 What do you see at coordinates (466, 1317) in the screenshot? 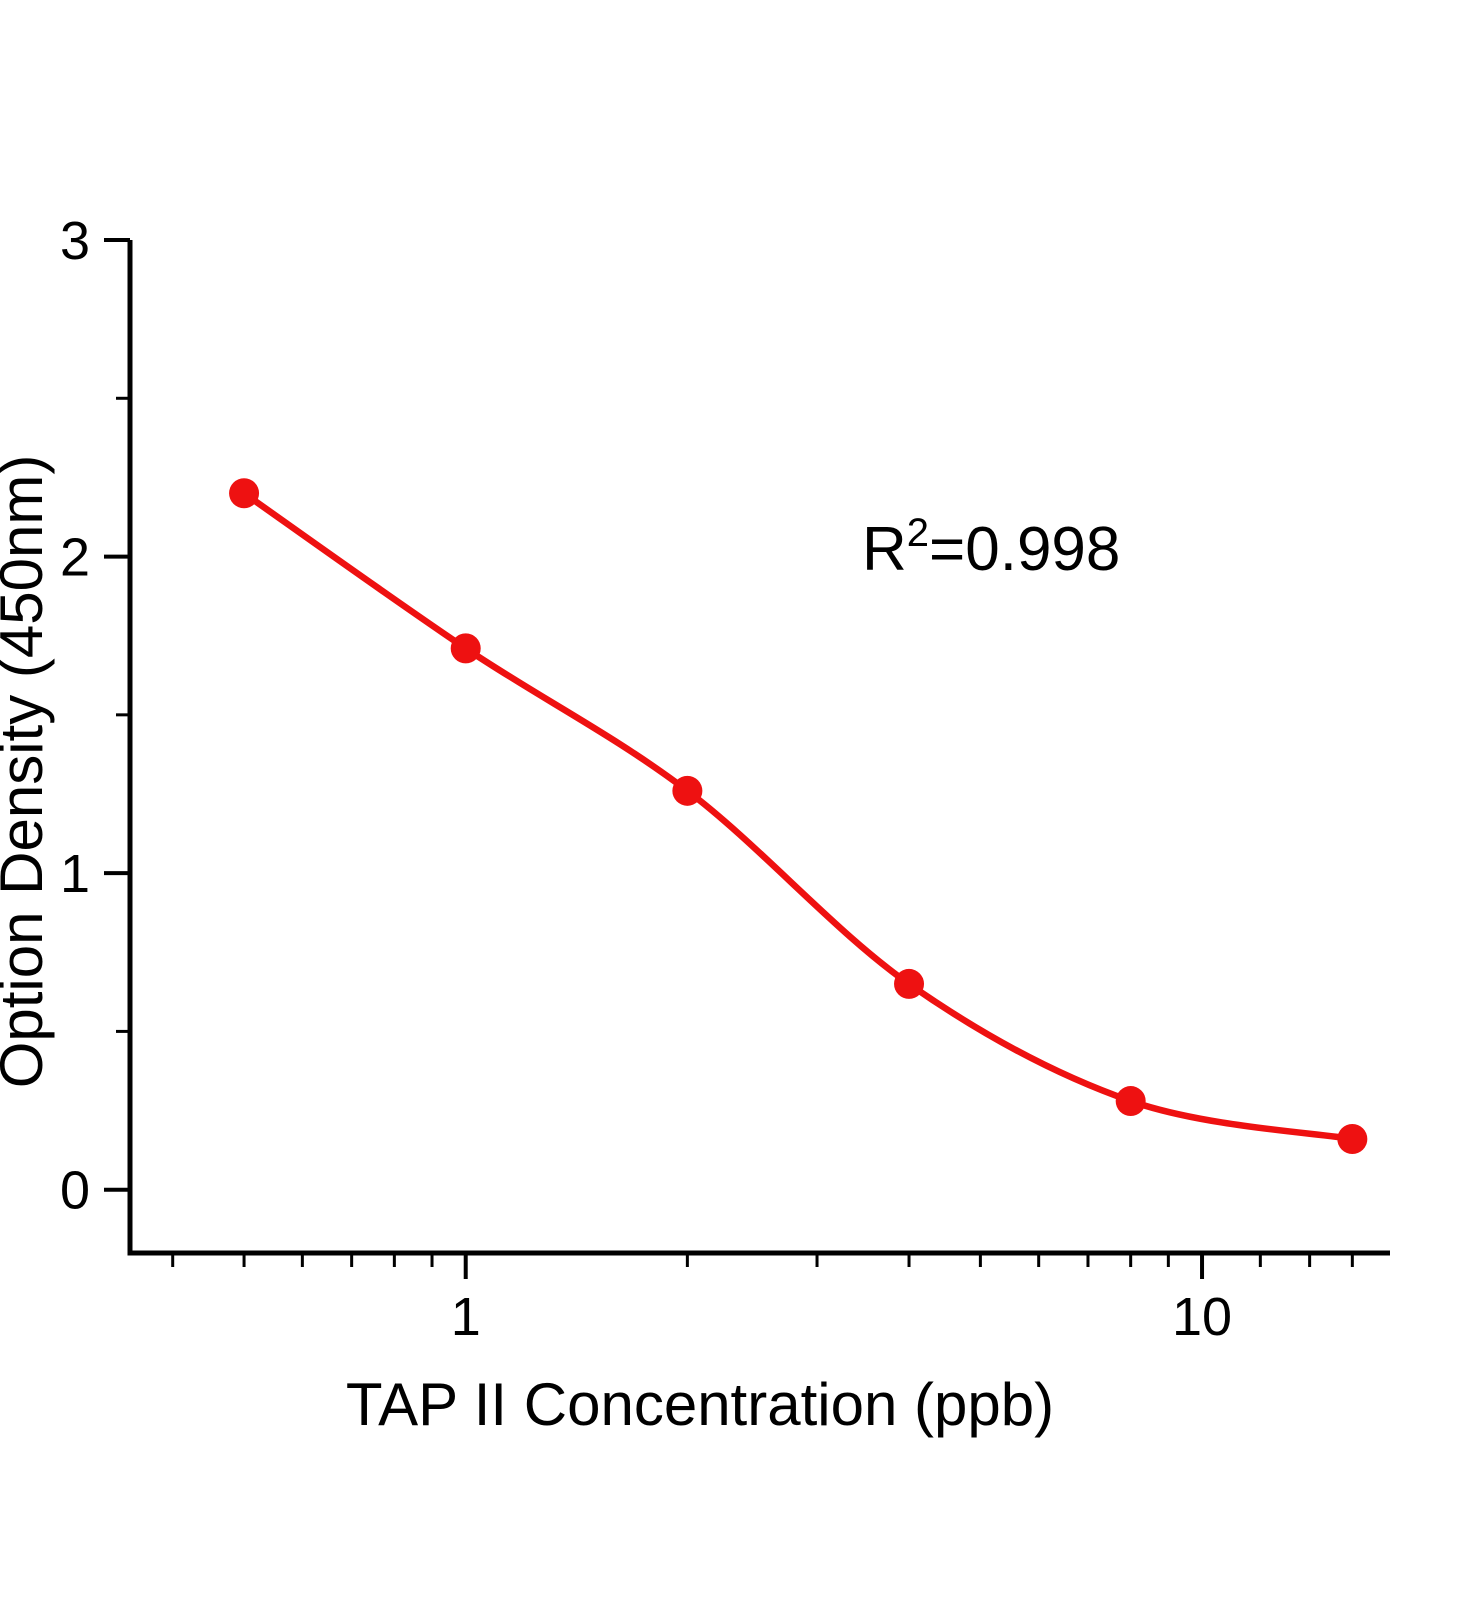
I see `x-tick-label: 1` at bounding box center [466, 1317].